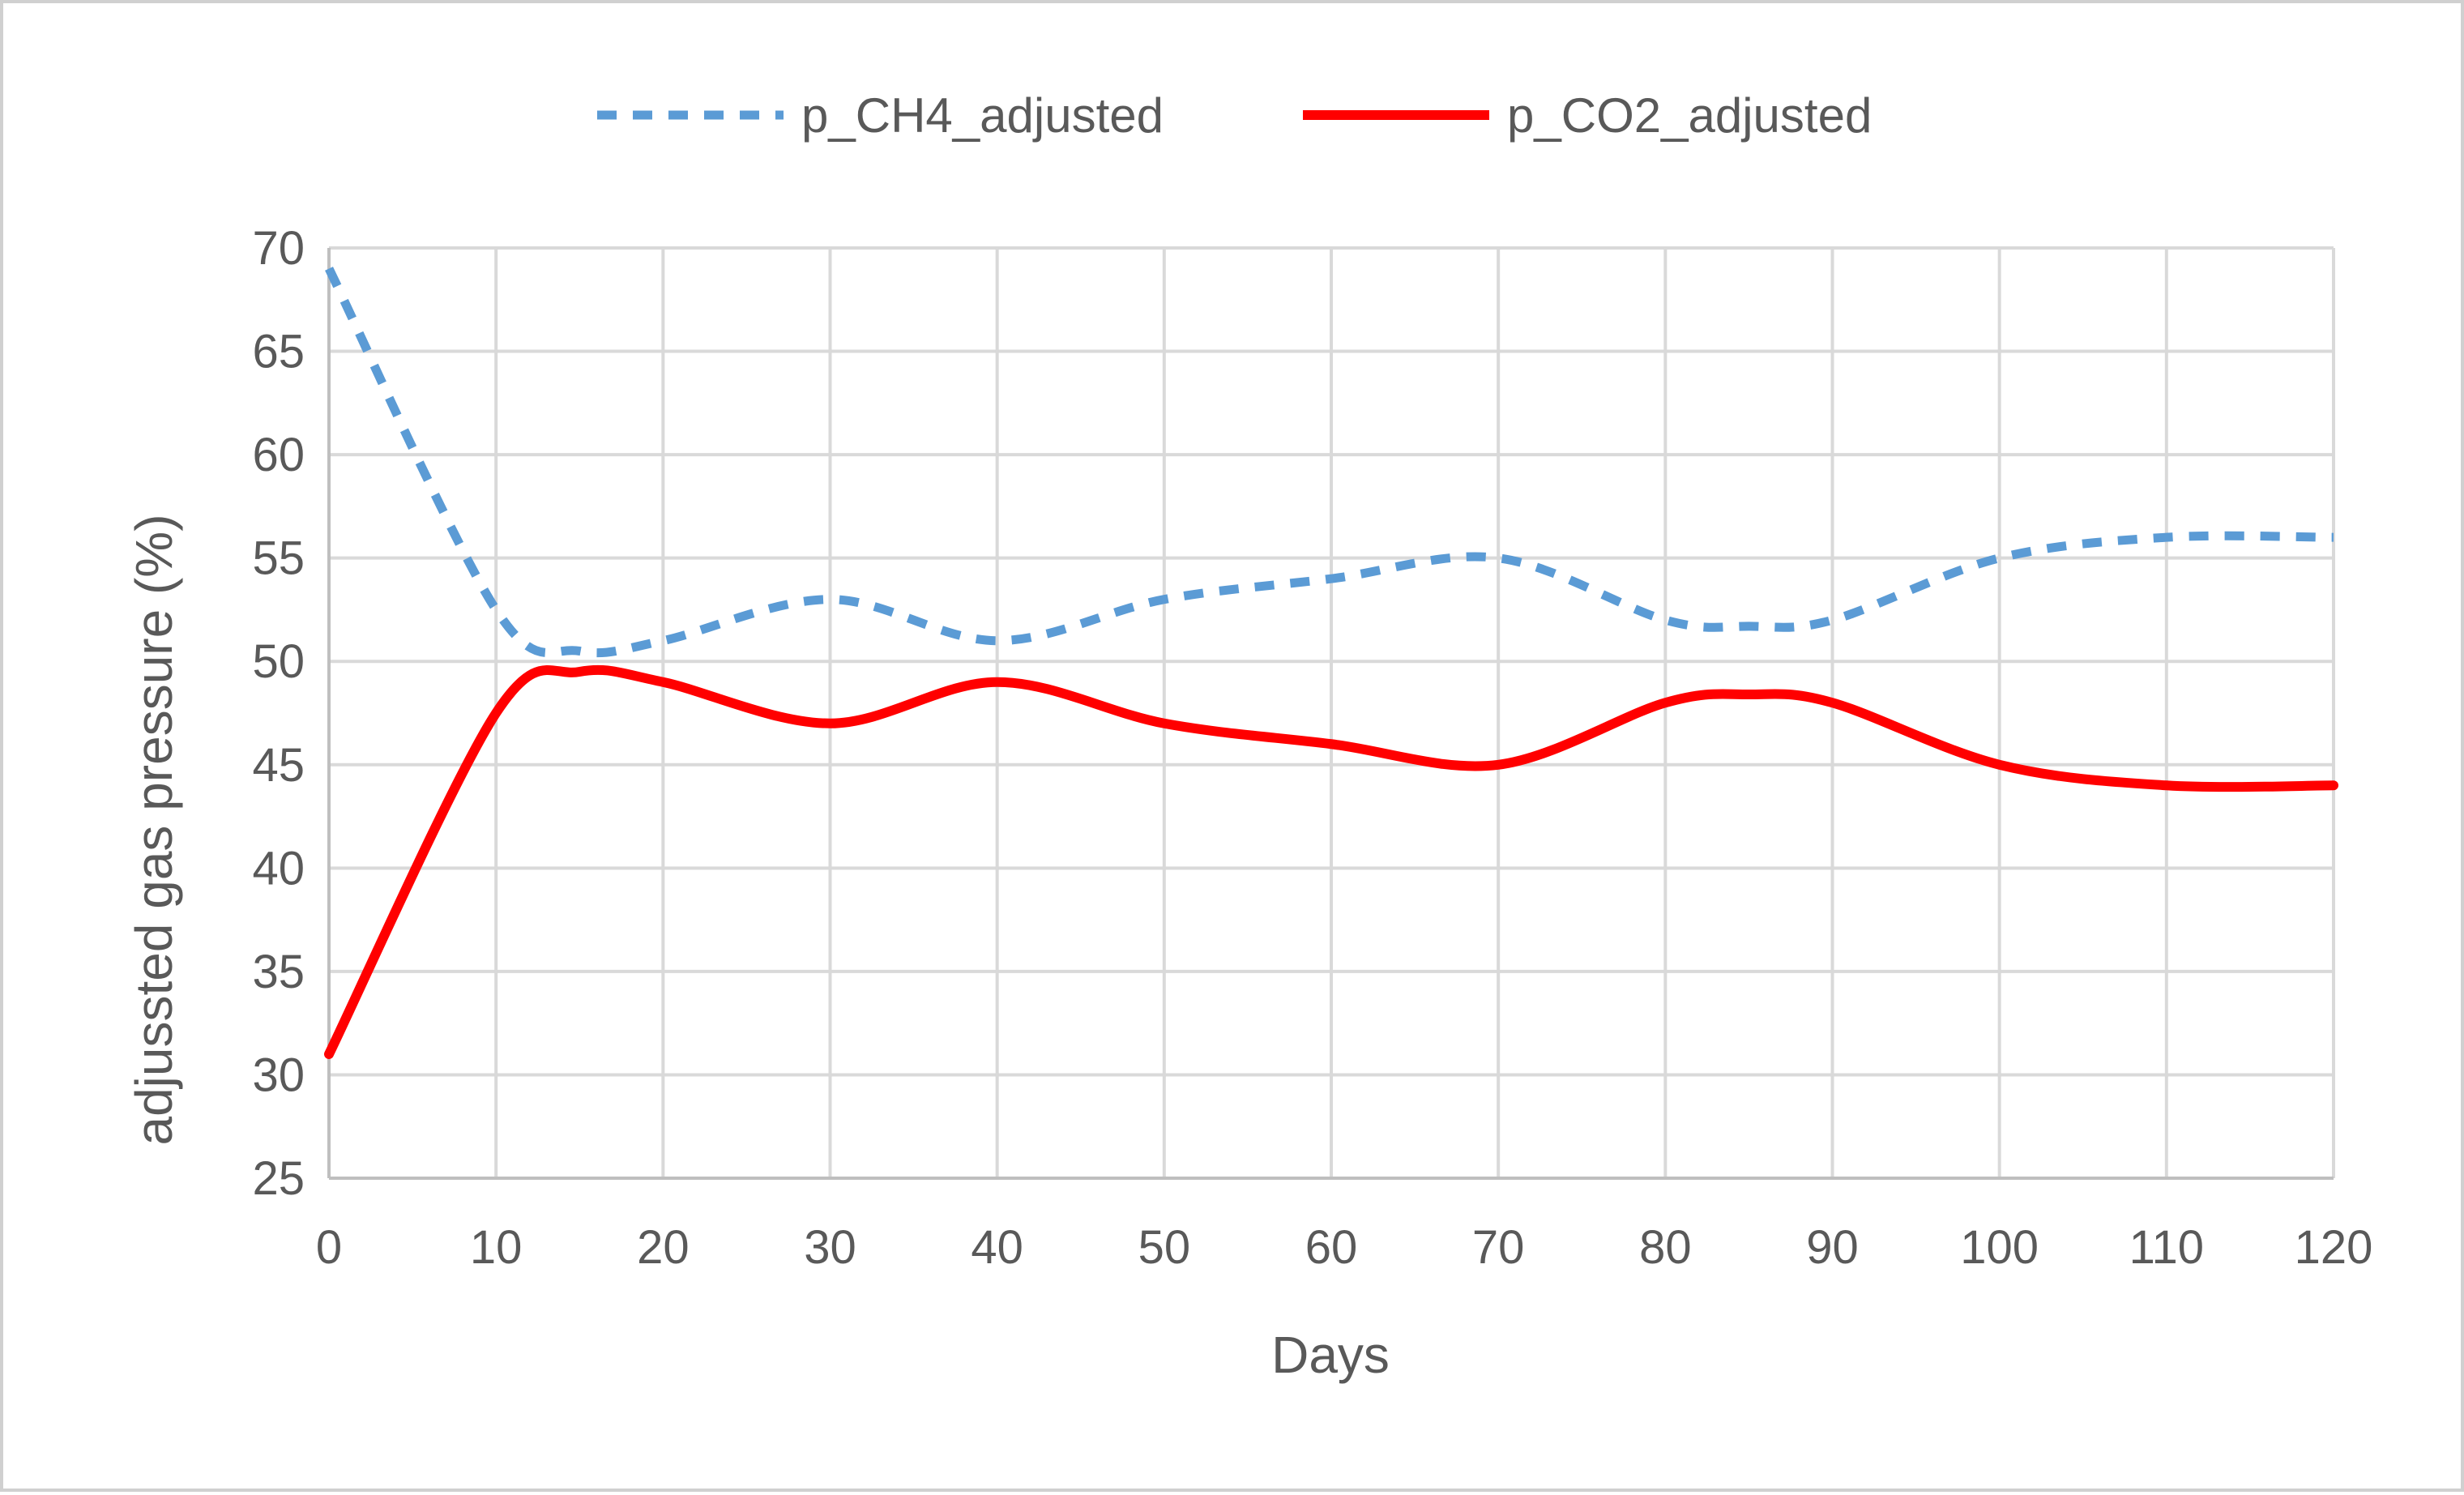 The image size is (2464, 1495). Describe the element at coordinates (278, 352) in the screenshot. I see `y-tick-label: 65` at that location.